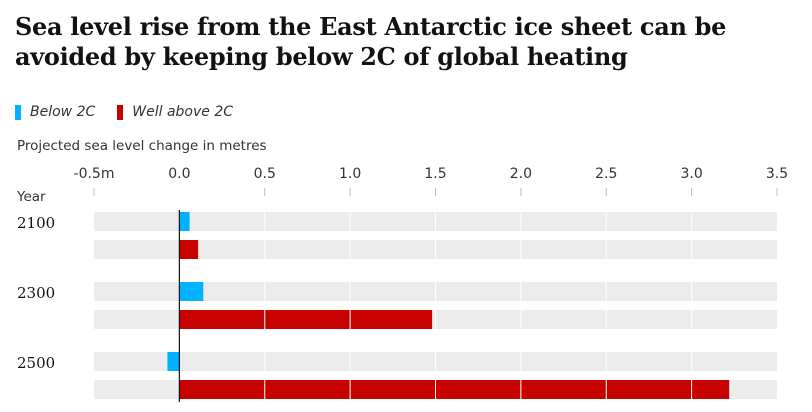  I want to click on x-axis-label: Projected sea level change in metres, so click(142, 146).